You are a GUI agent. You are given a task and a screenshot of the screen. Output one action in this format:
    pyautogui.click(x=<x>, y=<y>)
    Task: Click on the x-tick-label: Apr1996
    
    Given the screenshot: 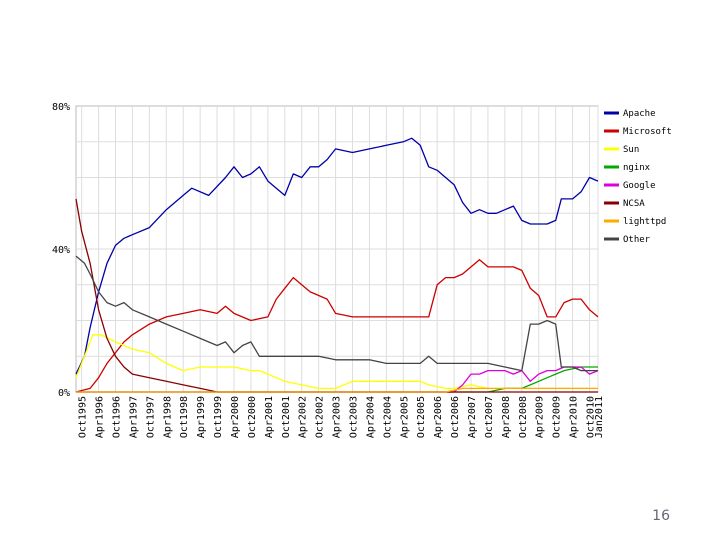 What is the action you would take?
    pyautogui.click(x=100, y=417)
    